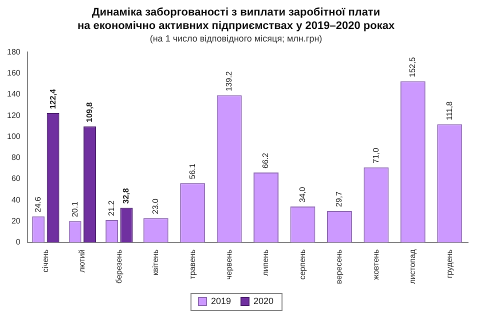  Describe the element at coordinates (16, 221) in the screenshot. I see `y-tick-label: 20` at that location.